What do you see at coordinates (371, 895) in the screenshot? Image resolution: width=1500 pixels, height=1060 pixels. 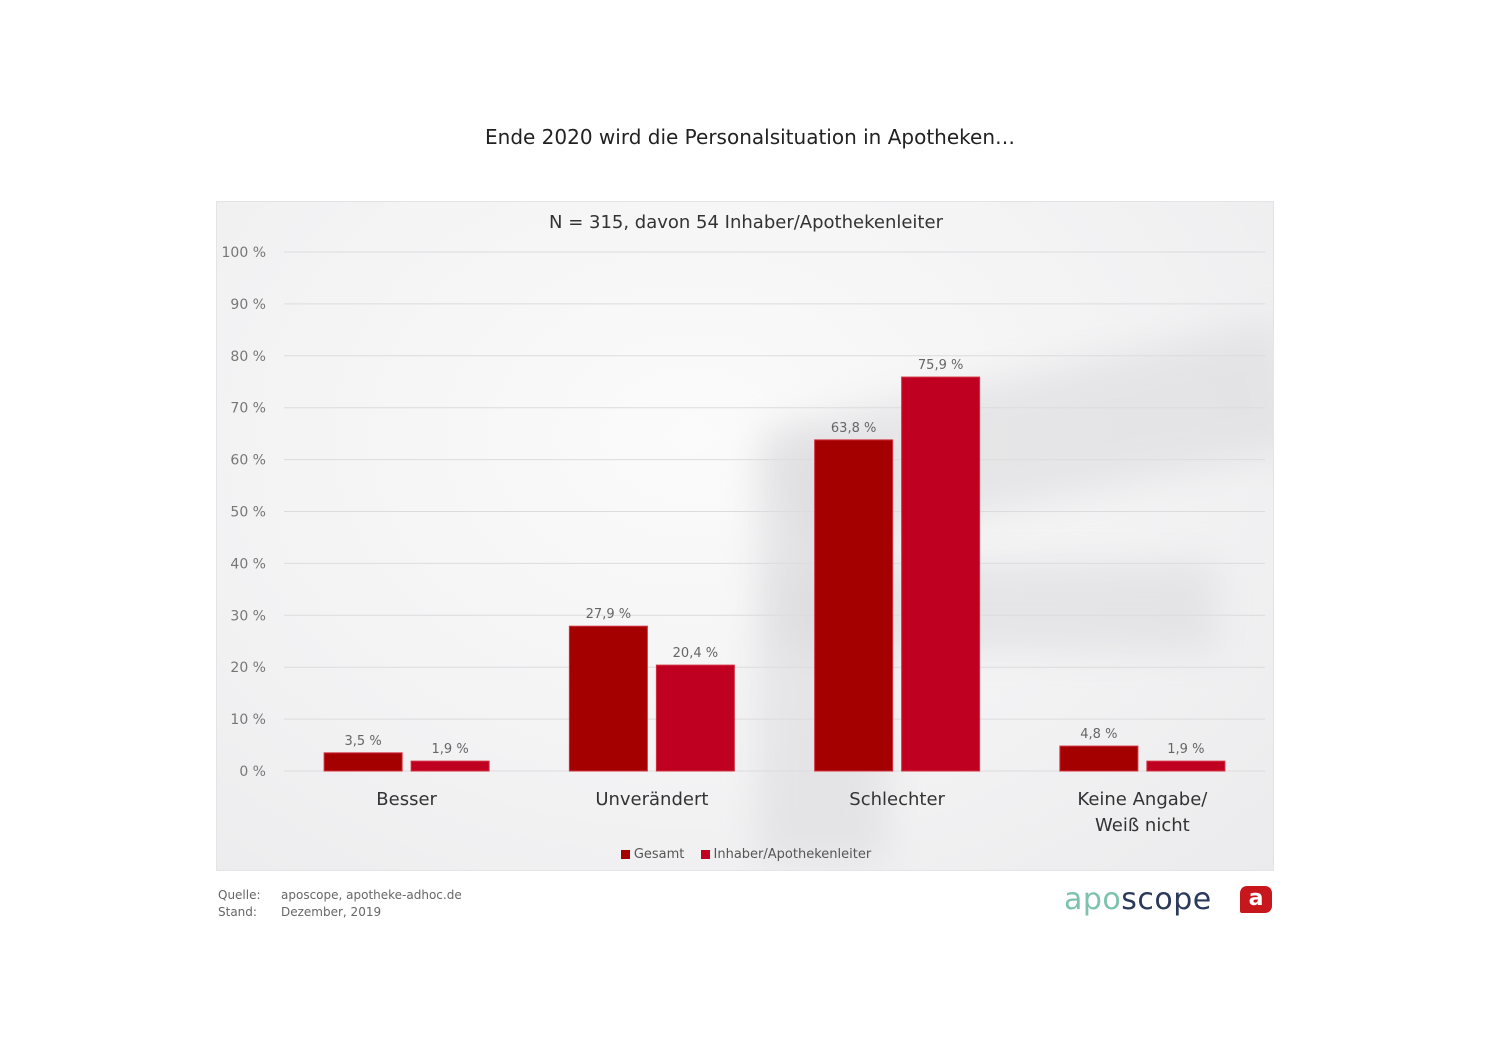 I see `source-value: aposcope, apotheke-adhoc.de` at bounding box center [371, 895].